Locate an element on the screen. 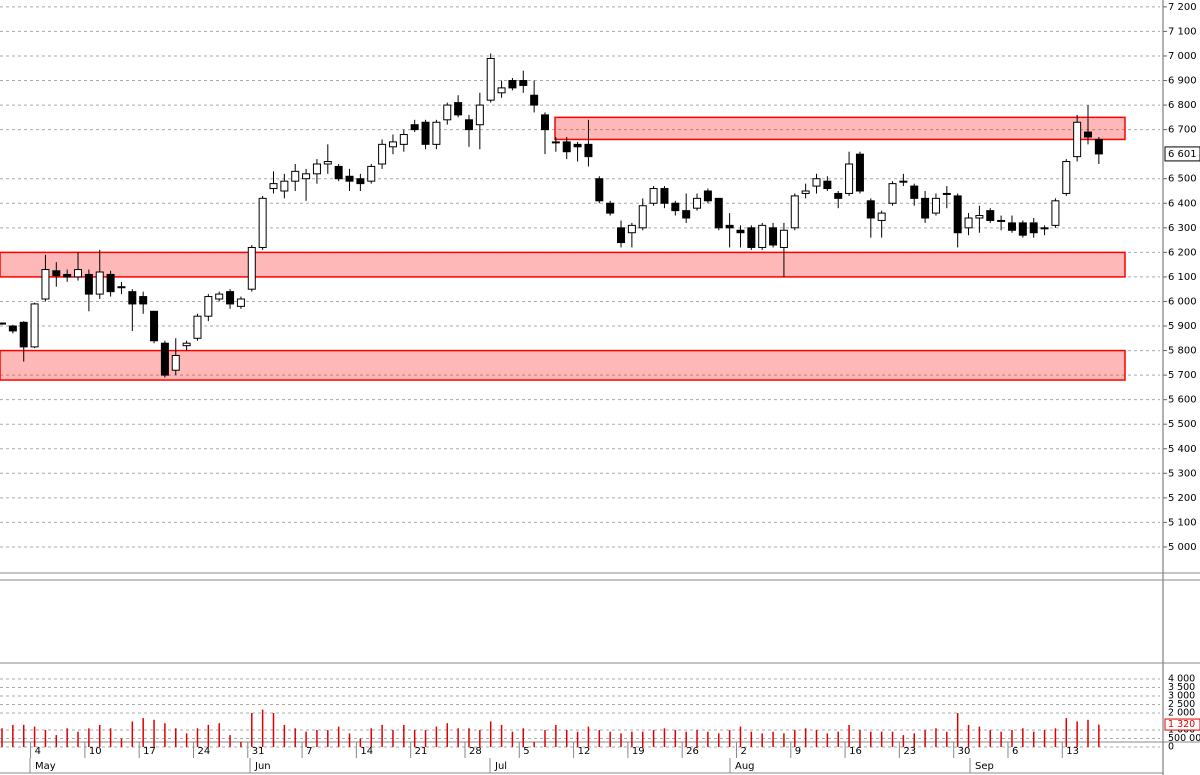 The height and width of the screenshot is (775, 1200). y-tick-label: 6 500 is located at coordinates (1182, 179).